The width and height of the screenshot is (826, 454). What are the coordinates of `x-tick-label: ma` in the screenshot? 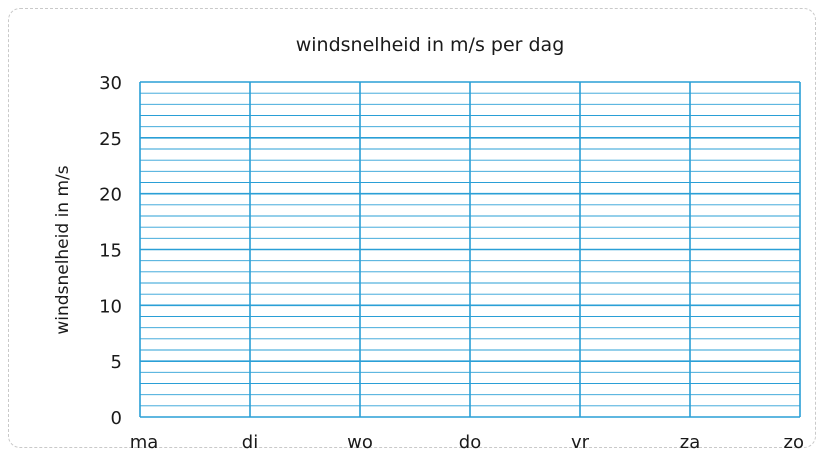 It's located at (144, 442).